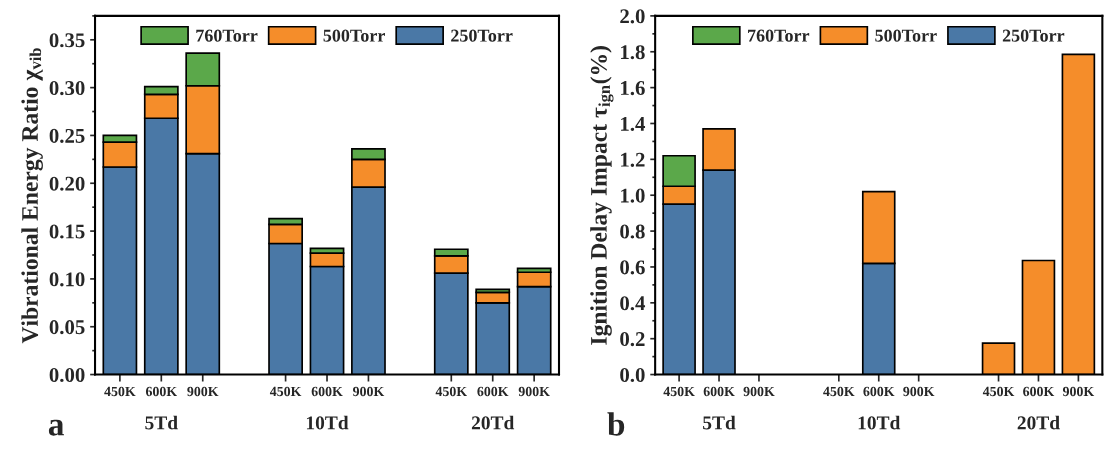  Describe the element at coordinates (632, 16) in the screenshot. I see `y-tick-label: 2.0` at that location.